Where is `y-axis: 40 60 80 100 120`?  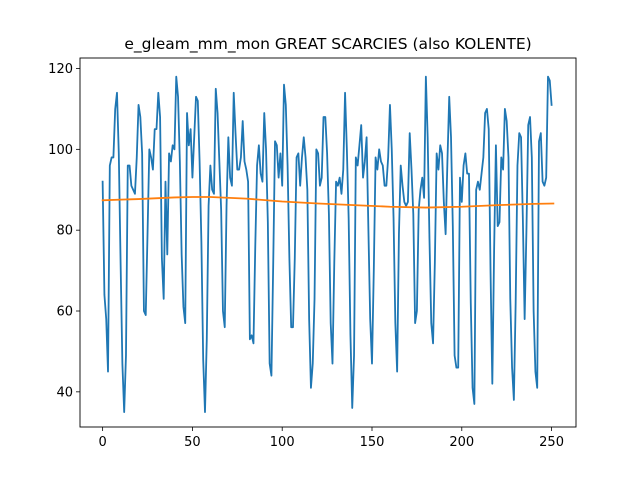
y-axis: 40 60 80 100 120 is located at coordinates (64, 231).